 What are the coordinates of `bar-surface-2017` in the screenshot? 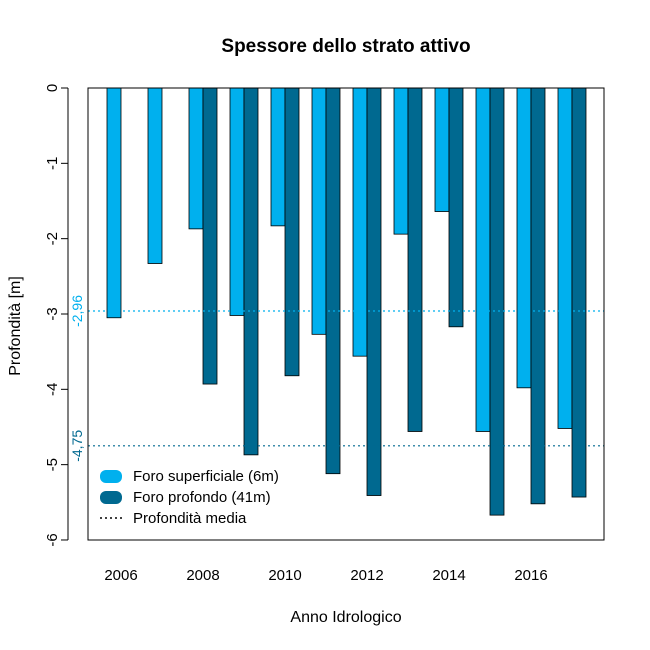 It's located at (565, 258).